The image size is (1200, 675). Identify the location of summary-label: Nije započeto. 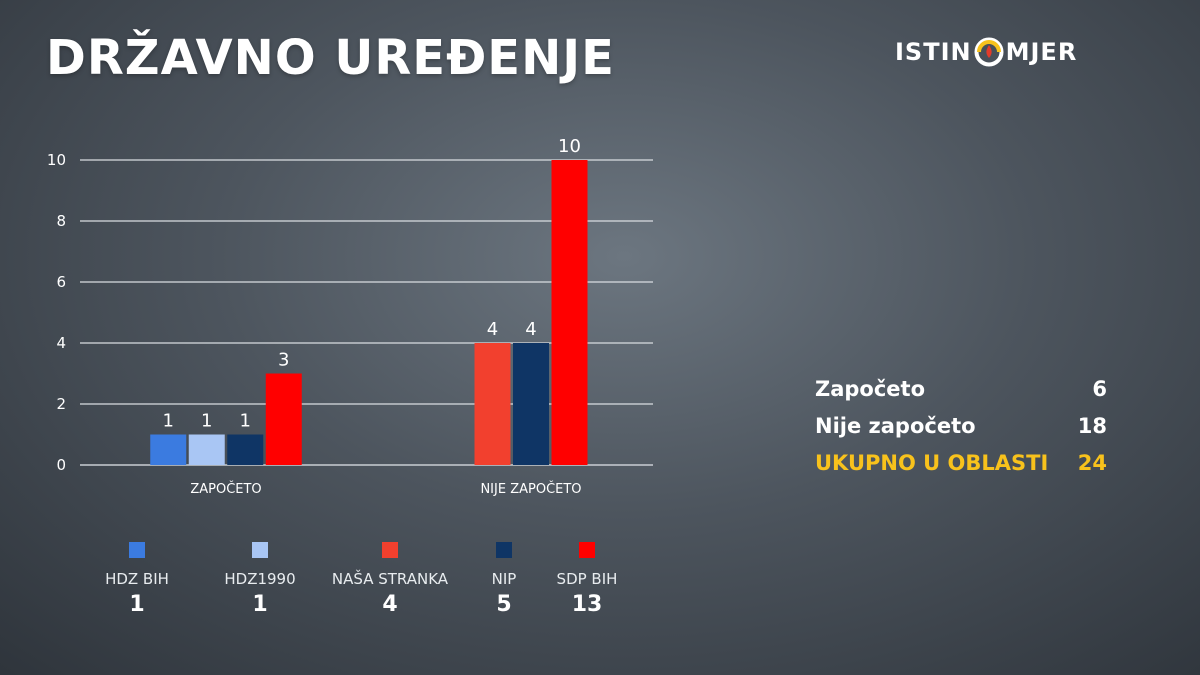
(895, 425).